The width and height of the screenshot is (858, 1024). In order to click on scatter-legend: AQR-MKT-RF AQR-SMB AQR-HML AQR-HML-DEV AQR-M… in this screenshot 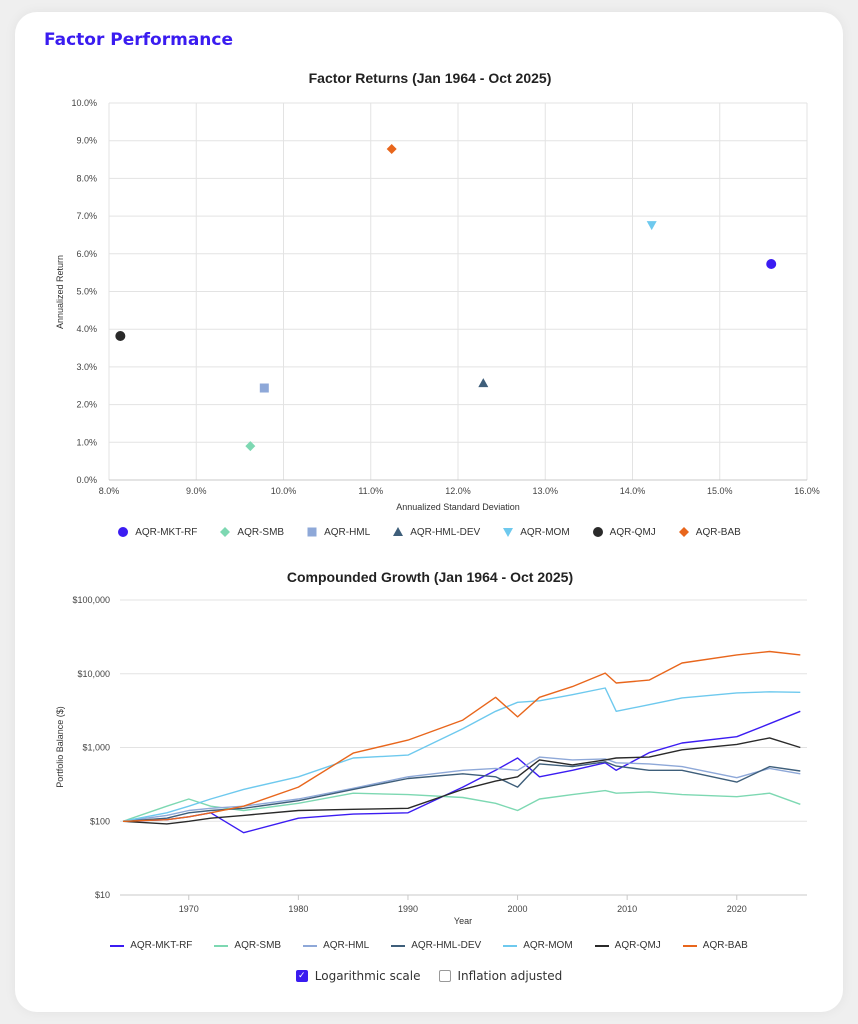, I will do `click(429, 532)`.